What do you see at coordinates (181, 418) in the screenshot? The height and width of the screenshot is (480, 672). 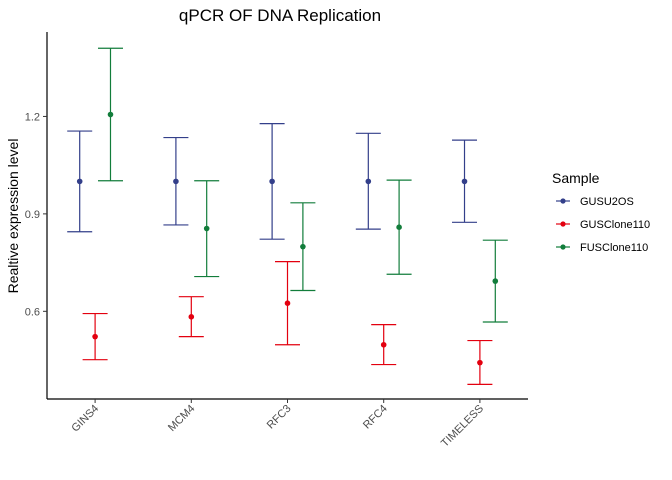 I see `x-tick-label: MCM4` at bounding box center [181, 418].